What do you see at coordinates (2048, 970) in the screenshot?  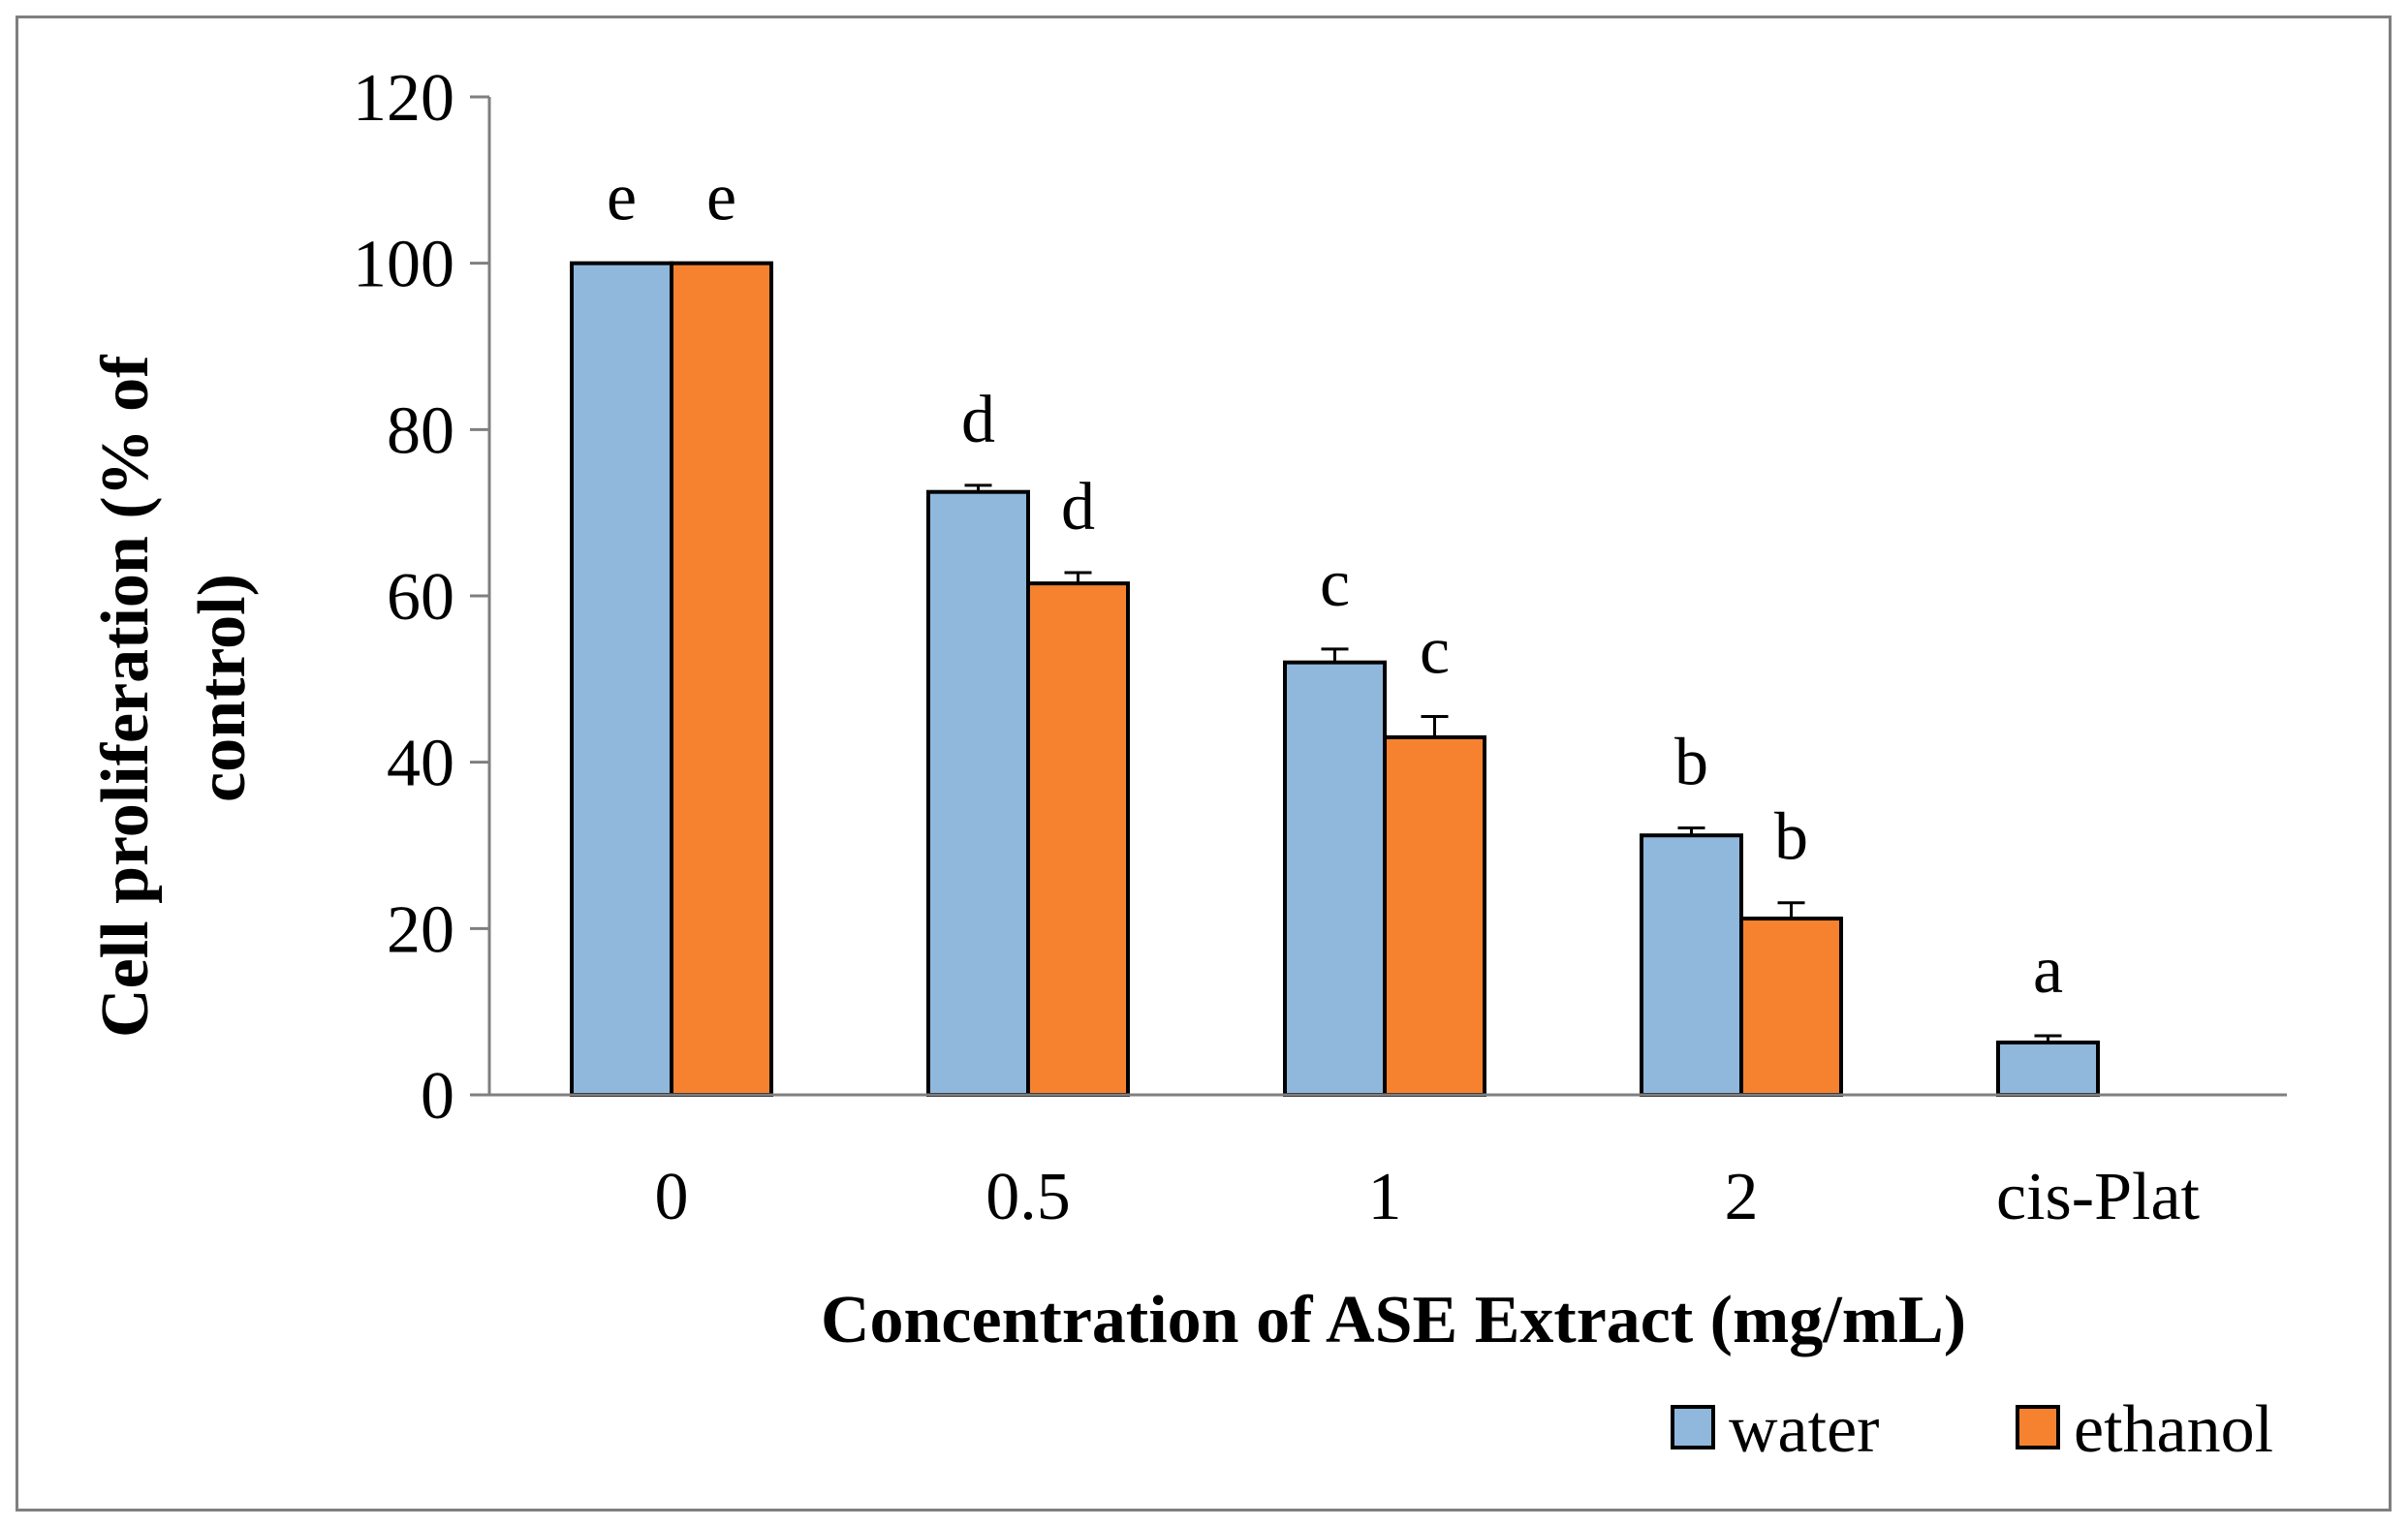 I see `significance-letter: a` at bounding box center [2048, 970].